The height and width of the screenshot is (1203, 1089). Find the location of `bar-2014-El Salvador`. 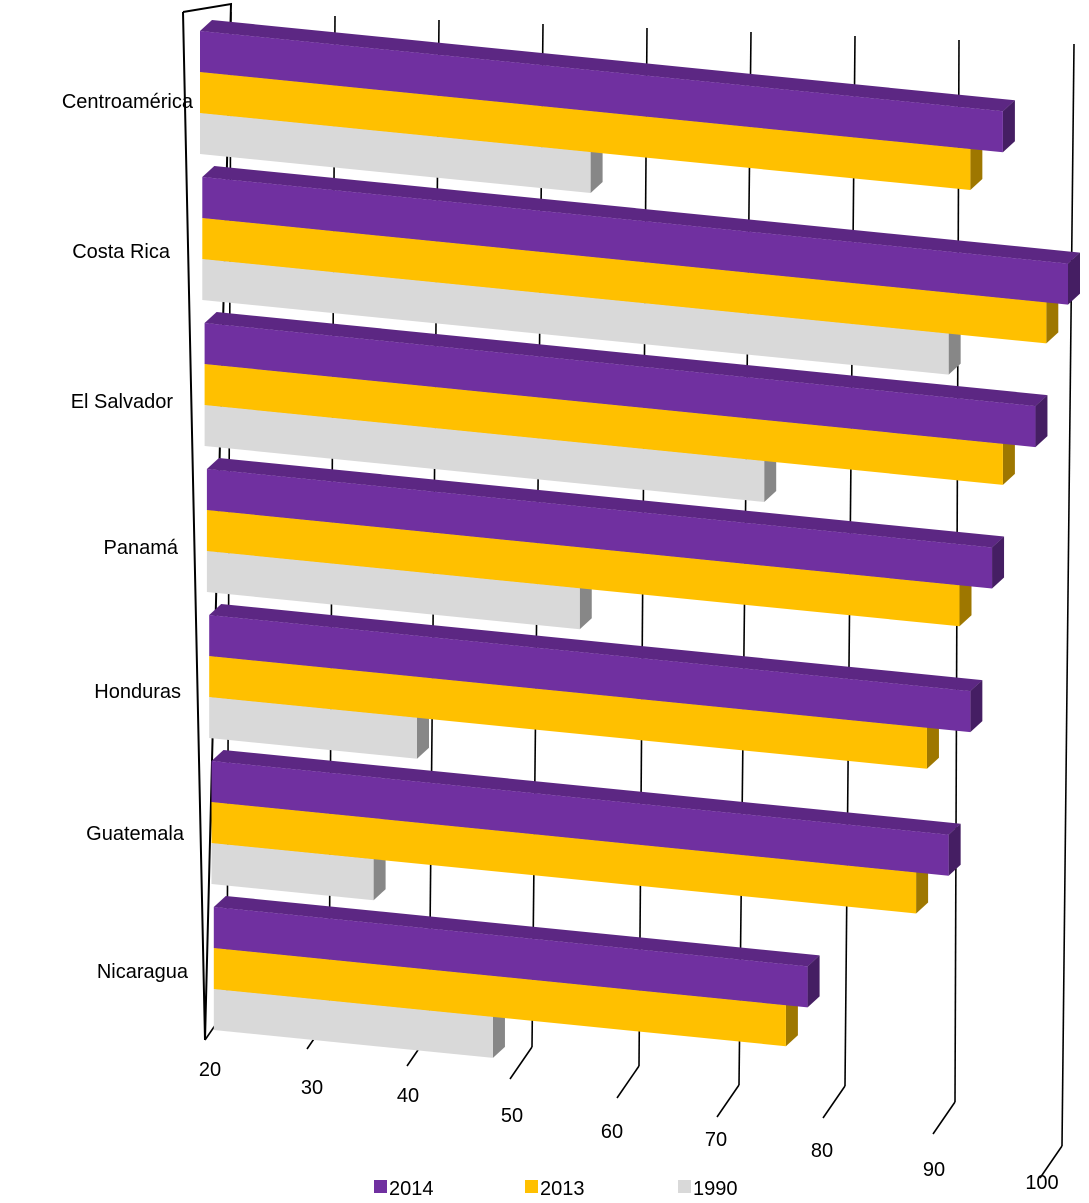

bar-2014-El Salvador is located at coordinates (626, 380).